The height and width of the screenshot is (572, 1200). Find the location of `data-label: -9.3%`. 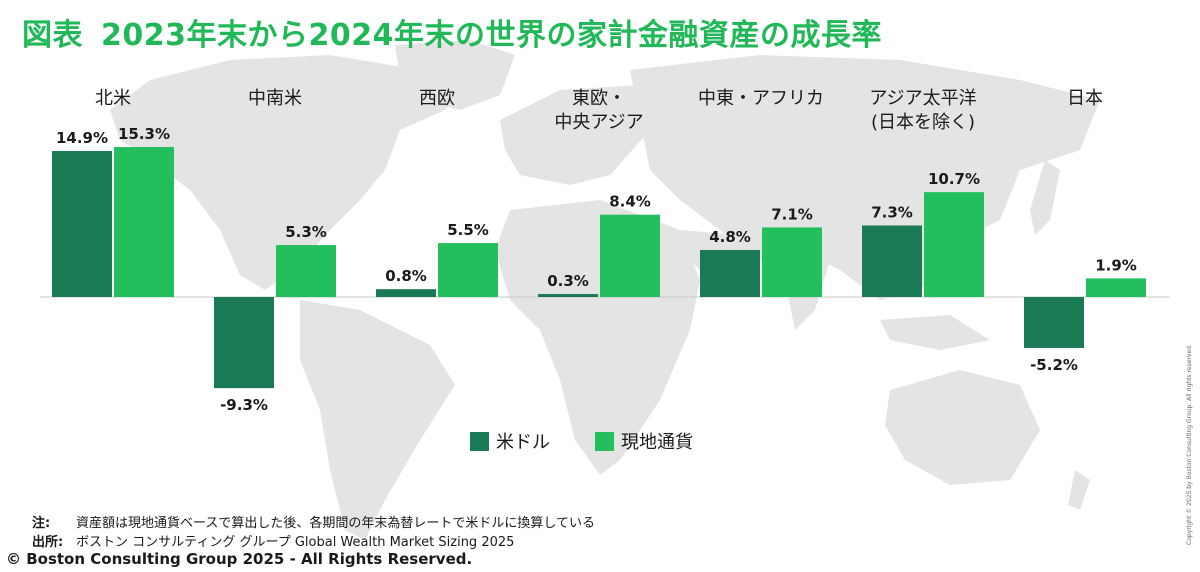

data-label: -9.3% is located at coordinates (244, 405).